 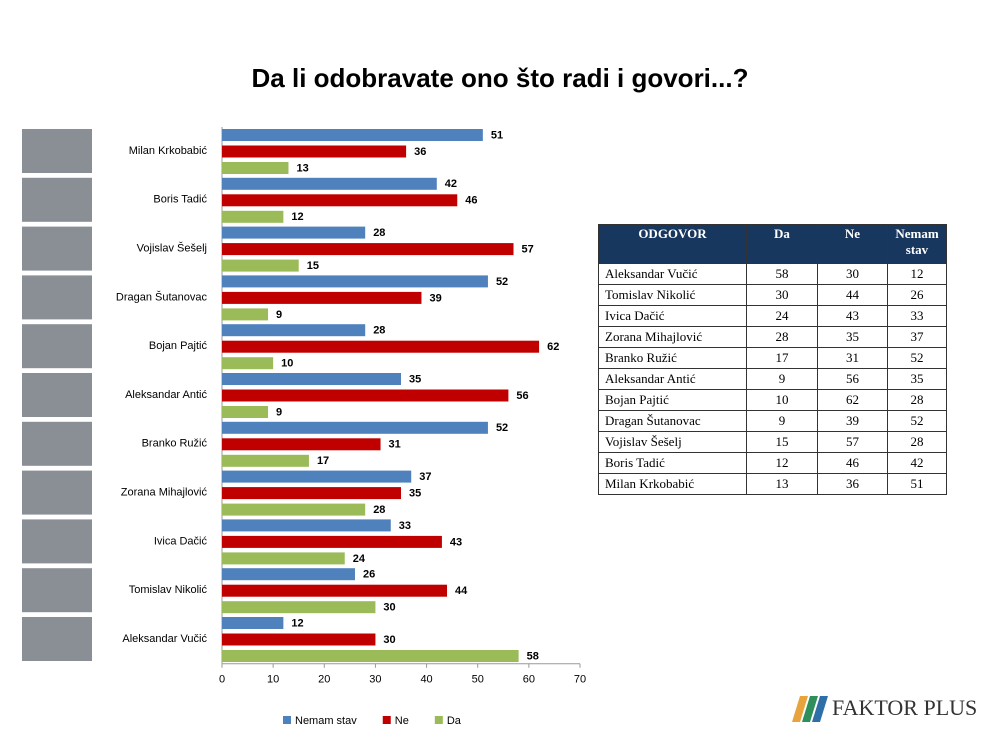 What do you see at coordinates (852, 484) in the screenshot?
I see `table-cell: 36` at bounding box center [852, 484].